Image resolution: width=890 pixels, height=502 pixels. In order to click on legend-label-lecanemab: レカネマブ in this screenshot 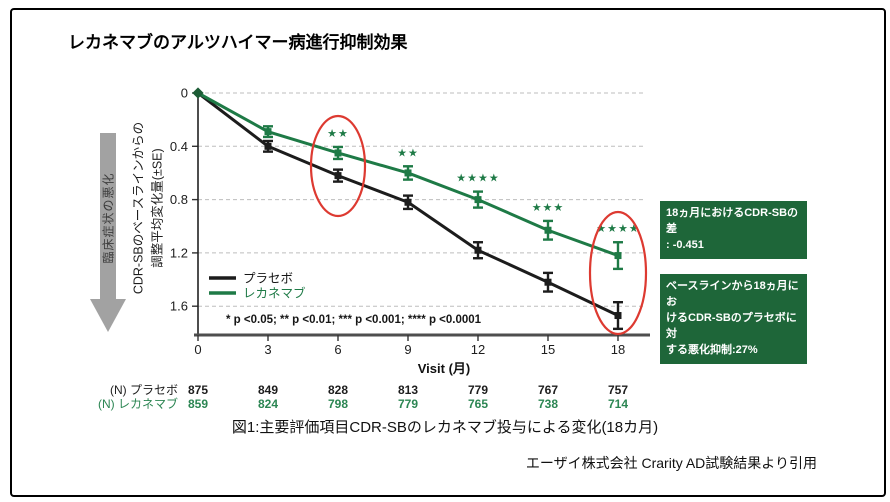, I will do `click(274, 293)`.